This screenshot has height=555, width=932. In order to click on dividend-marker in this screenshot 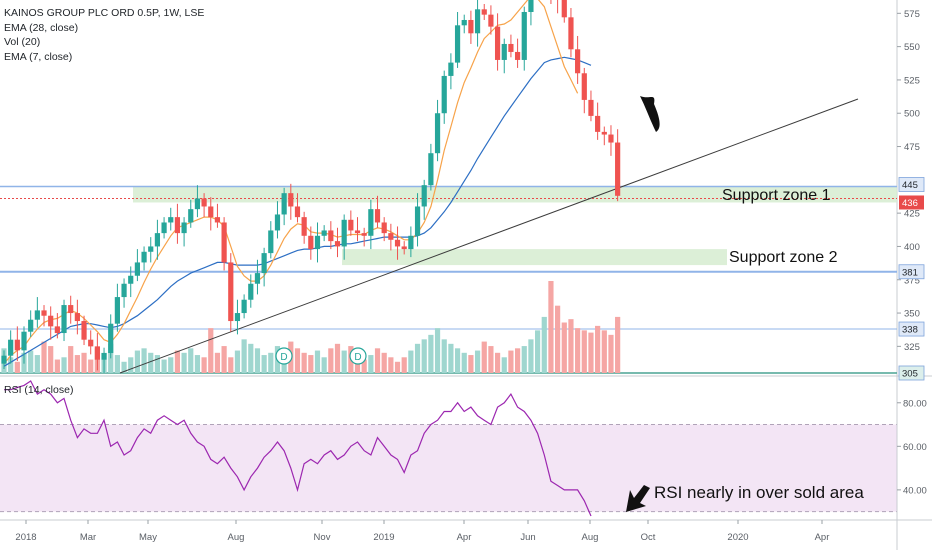, I will do `click(284, 356)`.